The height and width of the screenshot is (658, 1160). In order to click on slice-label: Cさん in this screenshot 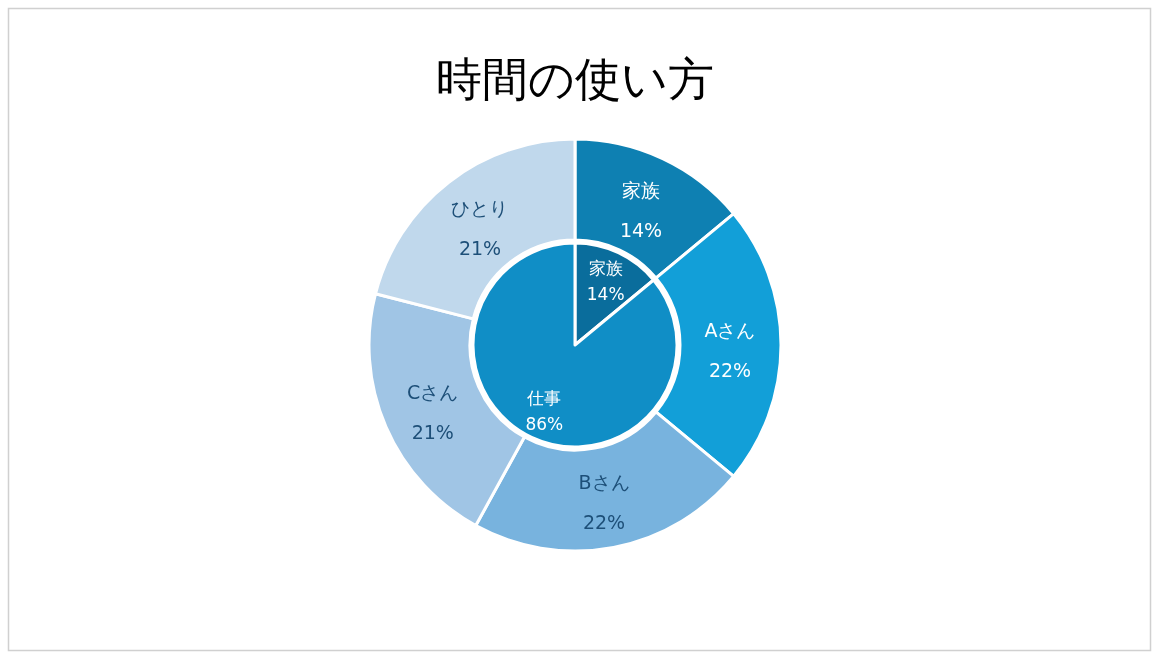, I will do `click(433, 391)`.